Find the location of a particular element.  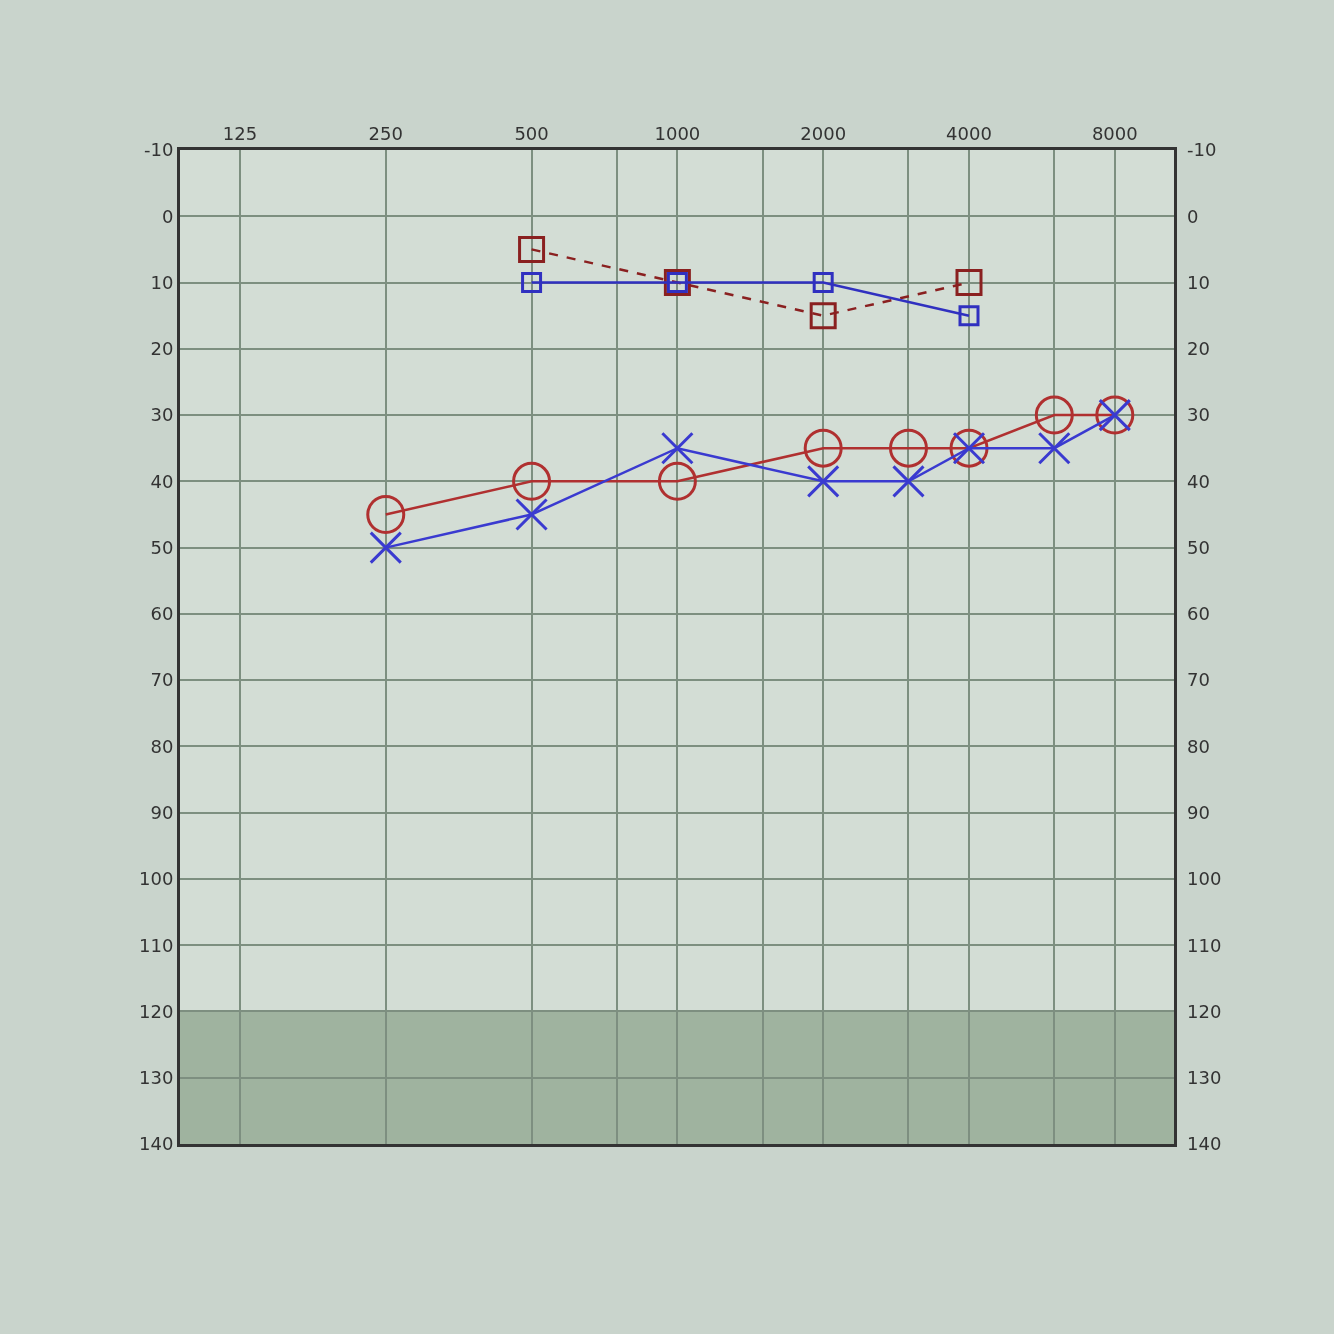

y-tick-label: -10 is located at coordinates (158, 150).